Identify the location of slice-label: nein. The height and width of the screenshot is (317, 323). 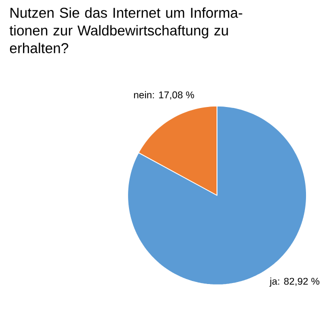
(143, 94).